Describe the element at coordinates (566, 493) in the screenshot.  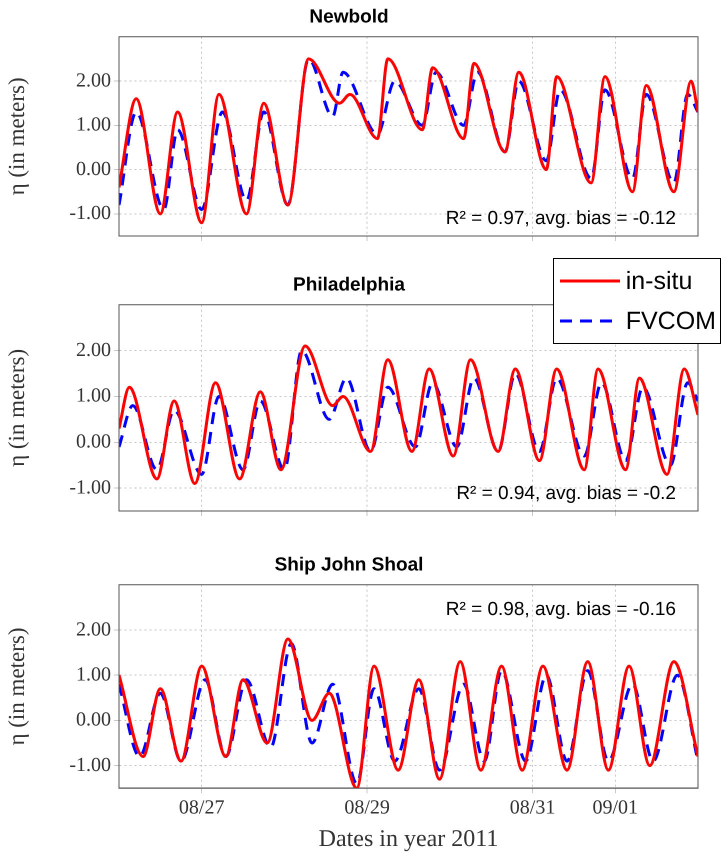
I see `annotation: R² = 0.94, avg. bias = -0.2` at that location.